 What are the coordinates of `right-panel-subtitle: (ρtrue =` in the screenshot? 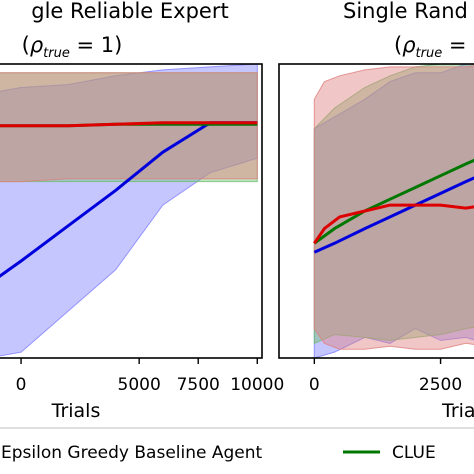 It's located at (430, 47).